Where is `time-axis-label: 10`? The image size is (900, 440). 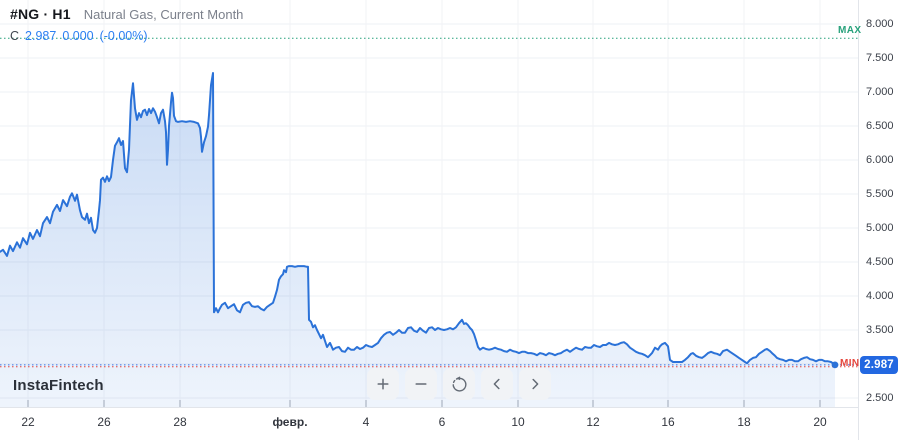
time-axis-label: 10 is located at coordinates (518, 422).